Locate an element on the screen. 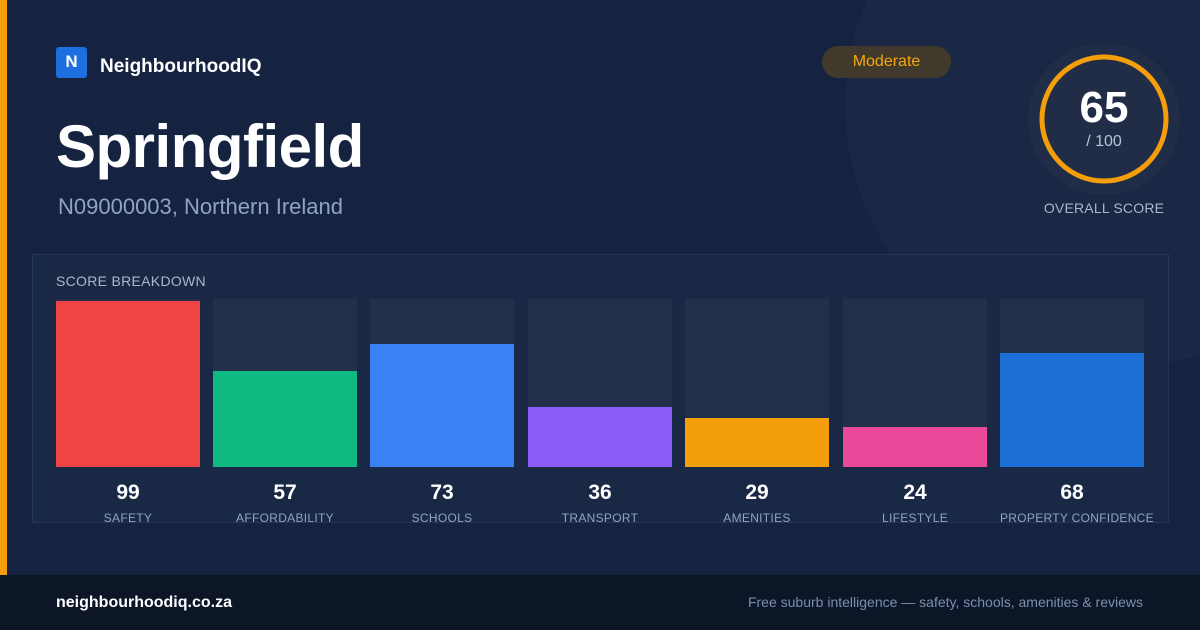 The image size is (1200, 630). bar-value: 29 is located at coordinates (757, 492).